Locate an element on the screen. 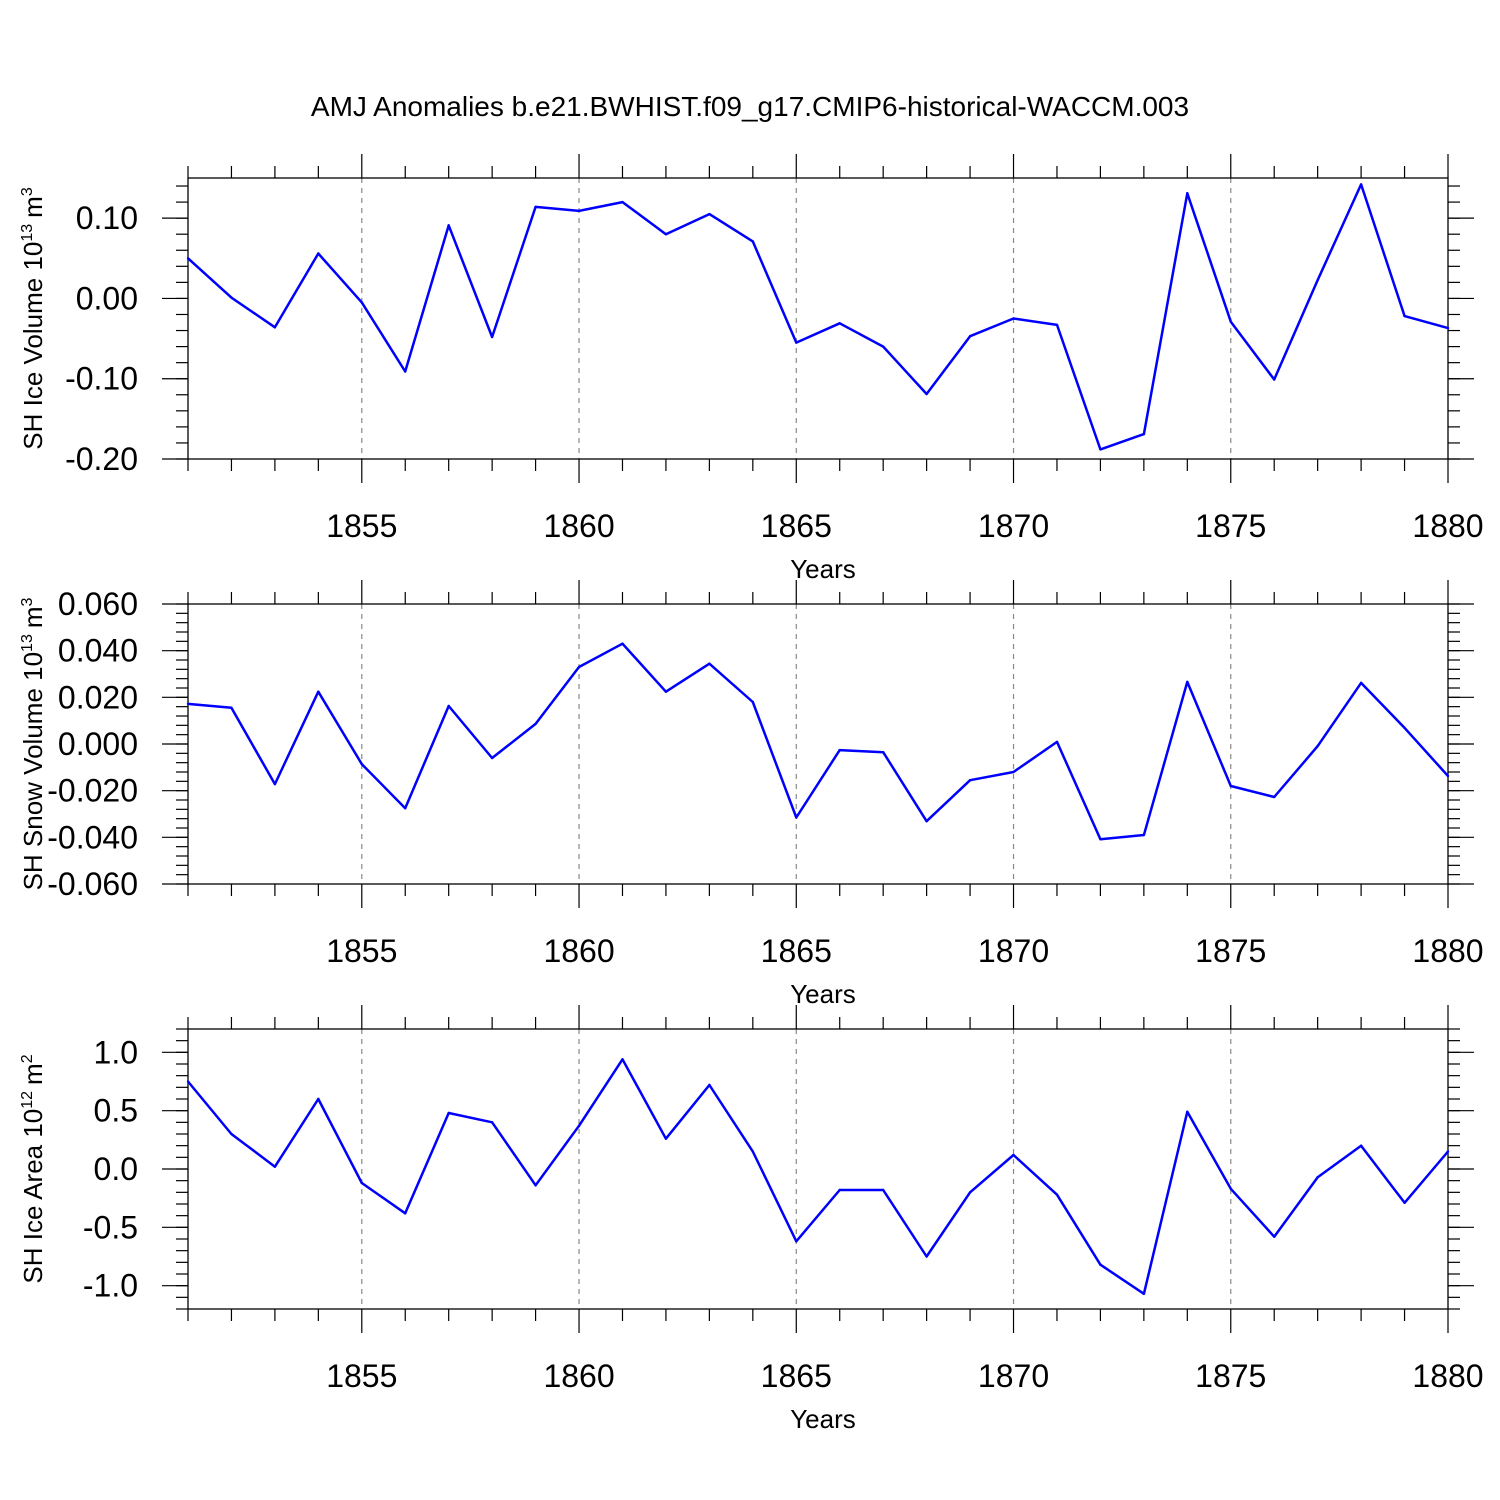  y-tick-label: -1.0 is located at coordinates (110, 1286).